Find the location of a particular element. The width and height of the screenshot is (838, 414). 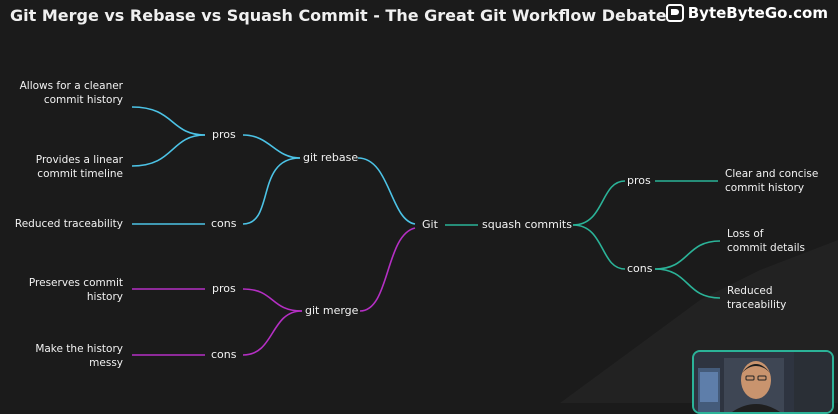

connector-cons-con2 is located at coordinates (687, 283).